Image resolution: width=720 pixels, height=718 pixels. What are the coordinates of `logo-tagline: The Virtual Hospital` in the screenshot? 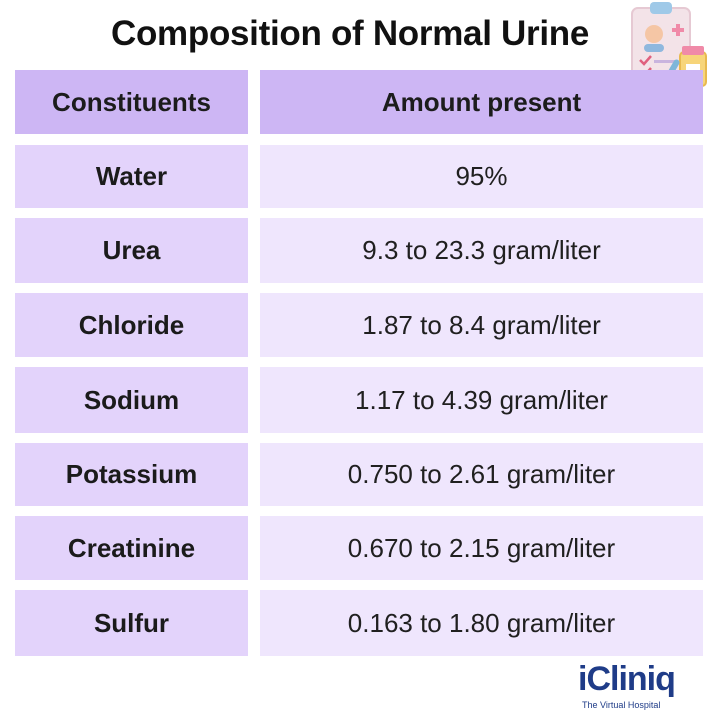 It's located at (621, 705).